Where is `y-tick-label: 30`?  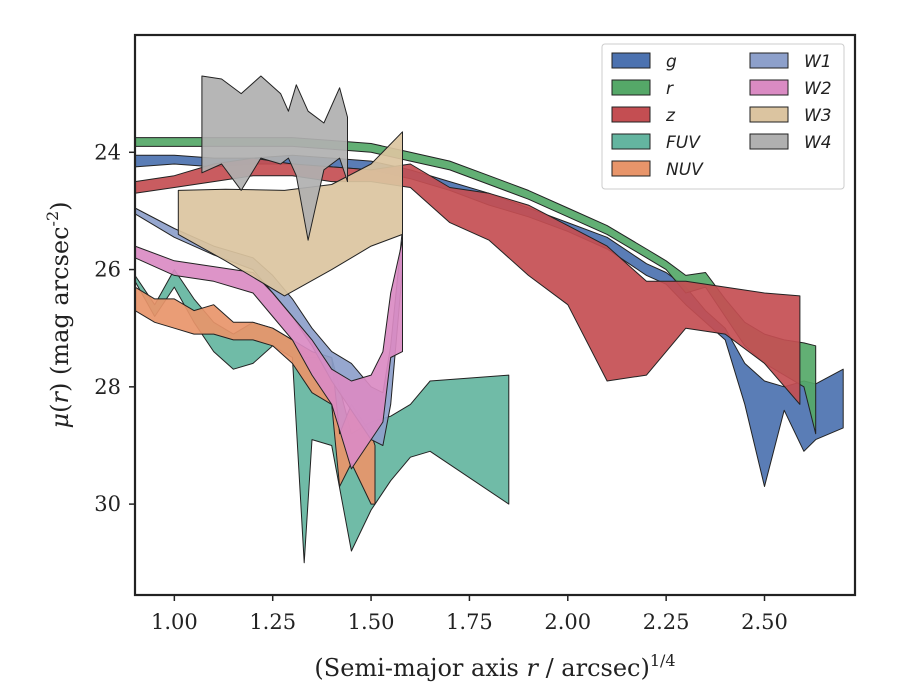 y-tick-label: 30 is located at coordinates (107, 504).